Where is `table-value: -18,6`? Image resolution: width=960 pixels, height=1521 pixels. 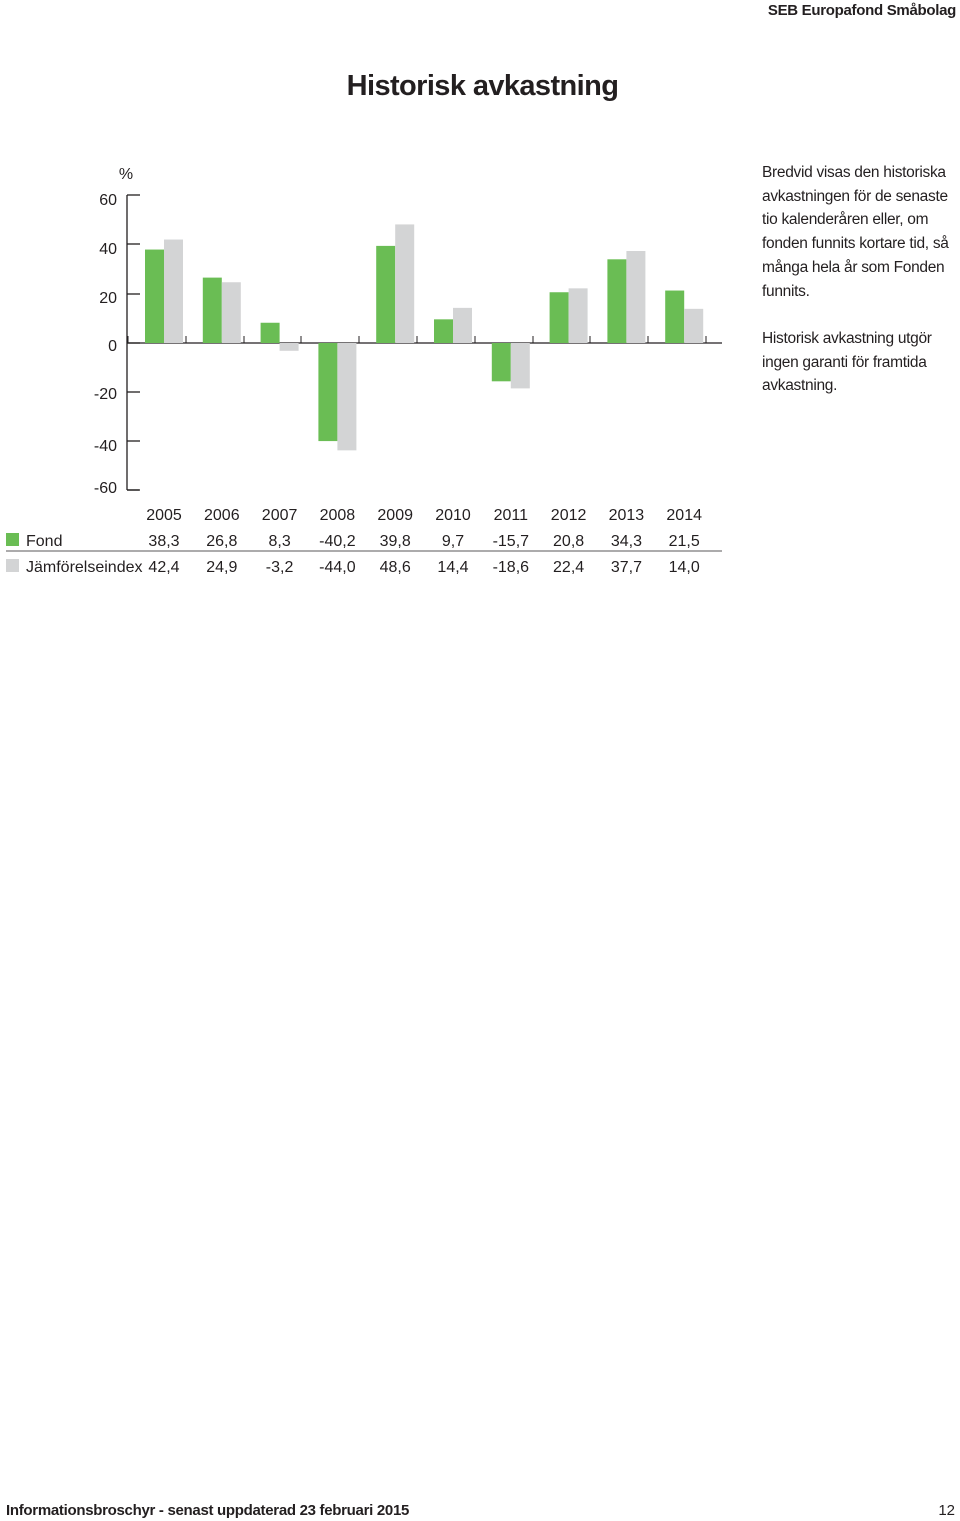 table-value: -18,6 is located at coordinates (511, 567).